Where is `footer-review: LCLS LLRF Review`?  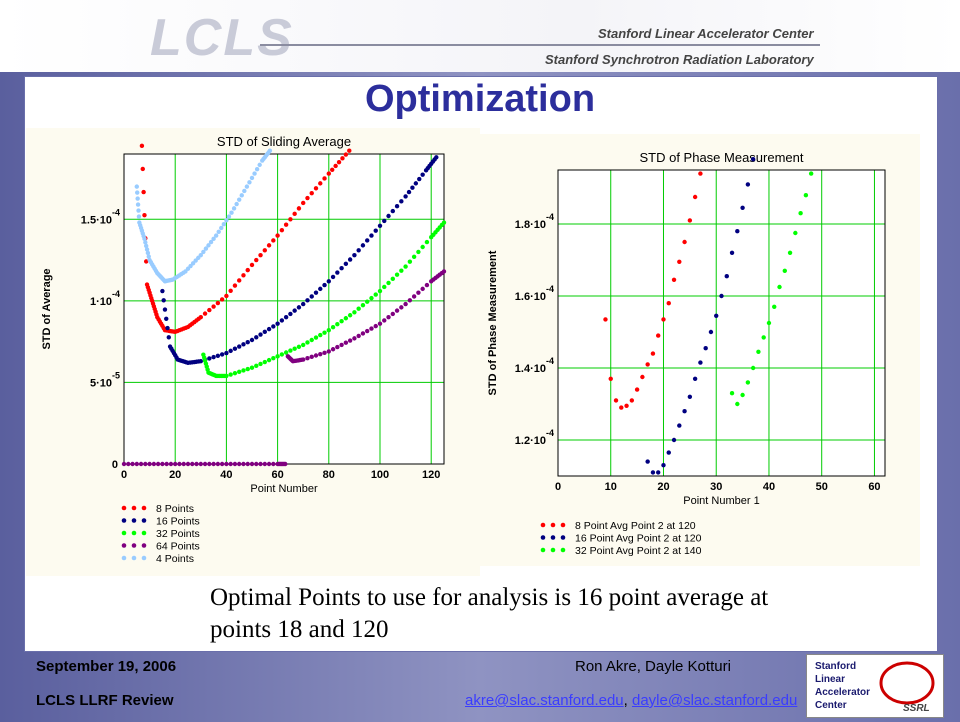
footer-review: LCLS LLRF Review is located at coordinates (105, 700).